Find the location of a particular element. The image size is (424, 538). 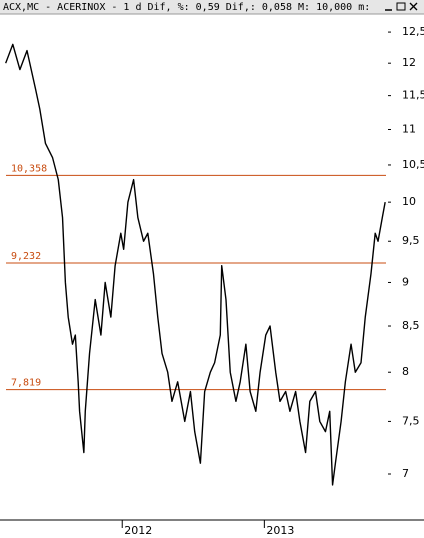

title-bar is located at coordinates (212, 7).